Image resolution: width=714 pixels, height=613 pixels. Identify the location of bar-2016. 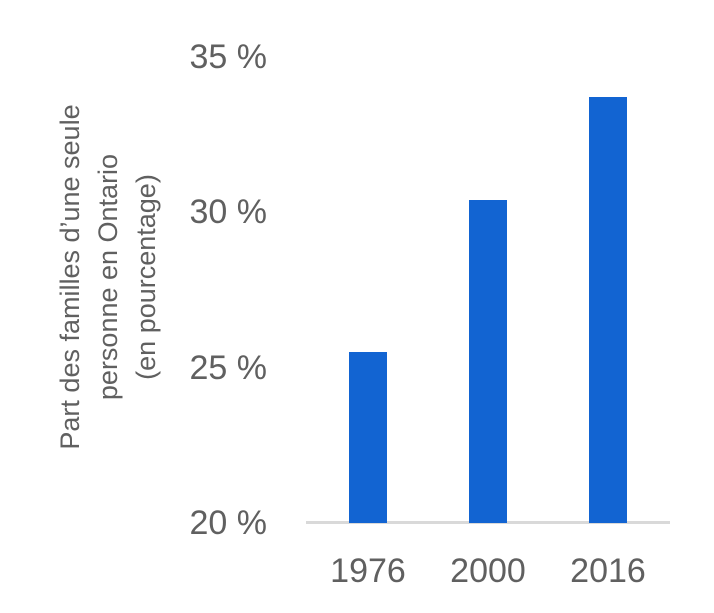
(608, 310).